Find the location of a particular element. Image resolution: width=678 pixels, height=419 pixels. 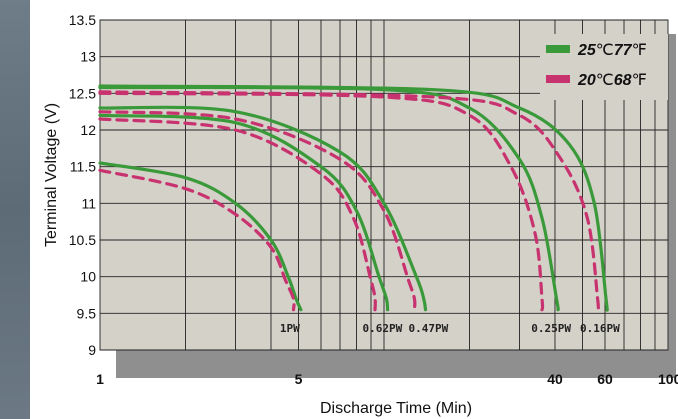

series-line-1PW-20c is located at coordinates (197, 240).